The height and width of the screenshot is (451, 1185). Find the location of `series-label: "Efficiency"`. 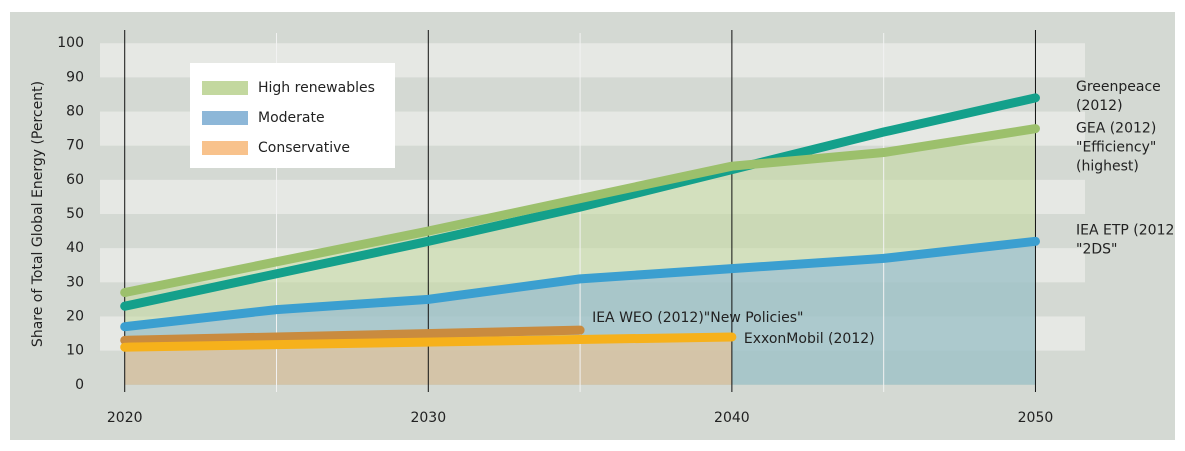

series-label: "Efficiency" is located at coordinates (1116, 148).